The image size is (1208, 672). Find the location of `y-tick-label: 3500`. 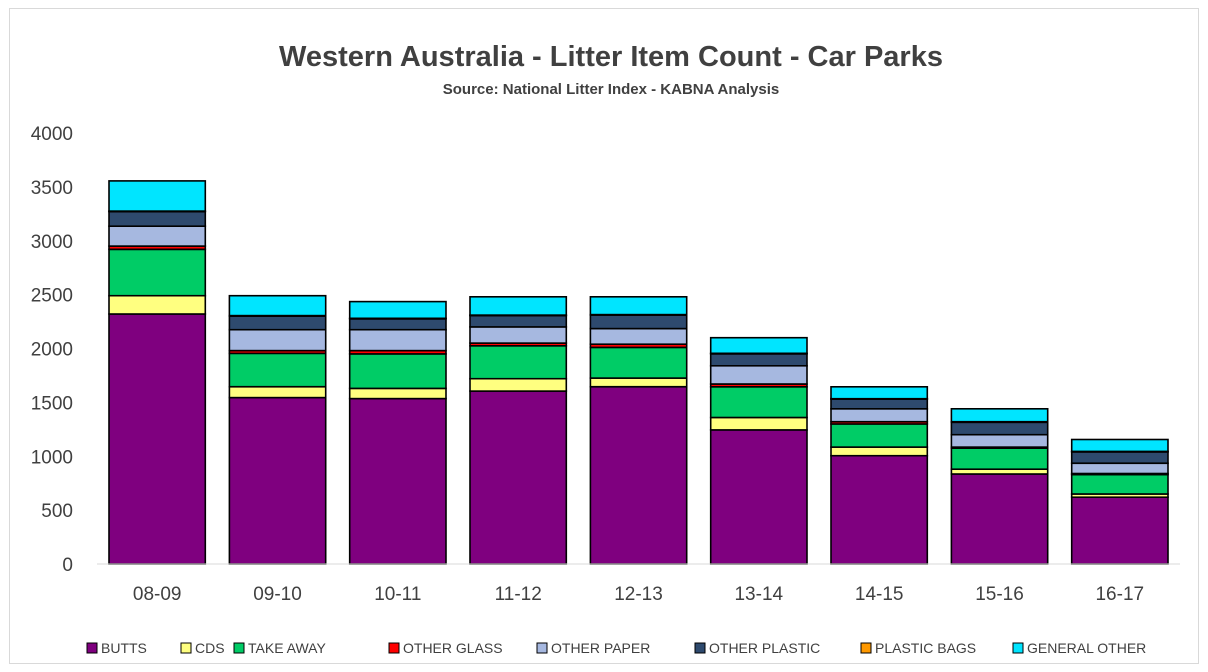

y-tick-label: 3500 is located at coordinates (52, 188).